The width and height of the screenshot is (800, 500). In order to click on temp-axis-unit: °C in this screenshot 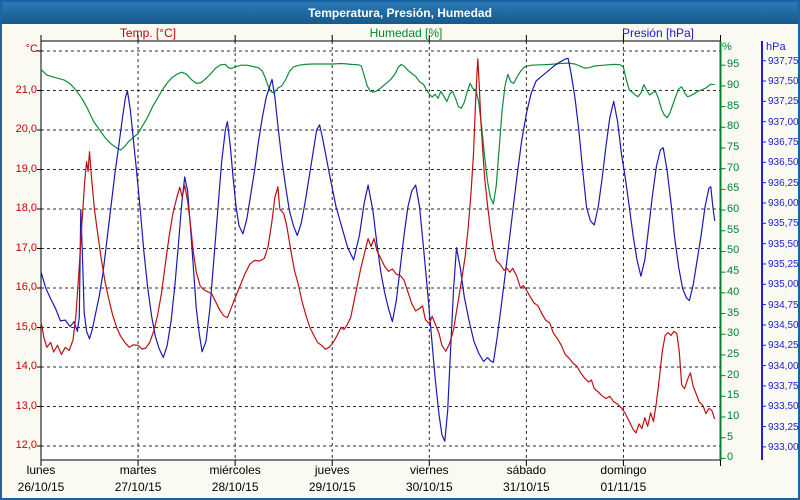, I will do `click(31, 49)`.